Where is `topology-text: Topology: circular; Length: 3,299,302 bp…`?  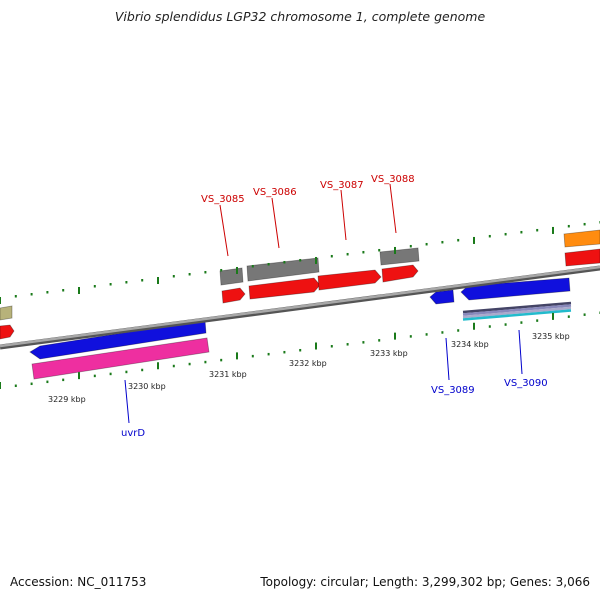
topology-text: Topology: circular; Length: 3,299,302 bp… is located at coordinates (425, 582).